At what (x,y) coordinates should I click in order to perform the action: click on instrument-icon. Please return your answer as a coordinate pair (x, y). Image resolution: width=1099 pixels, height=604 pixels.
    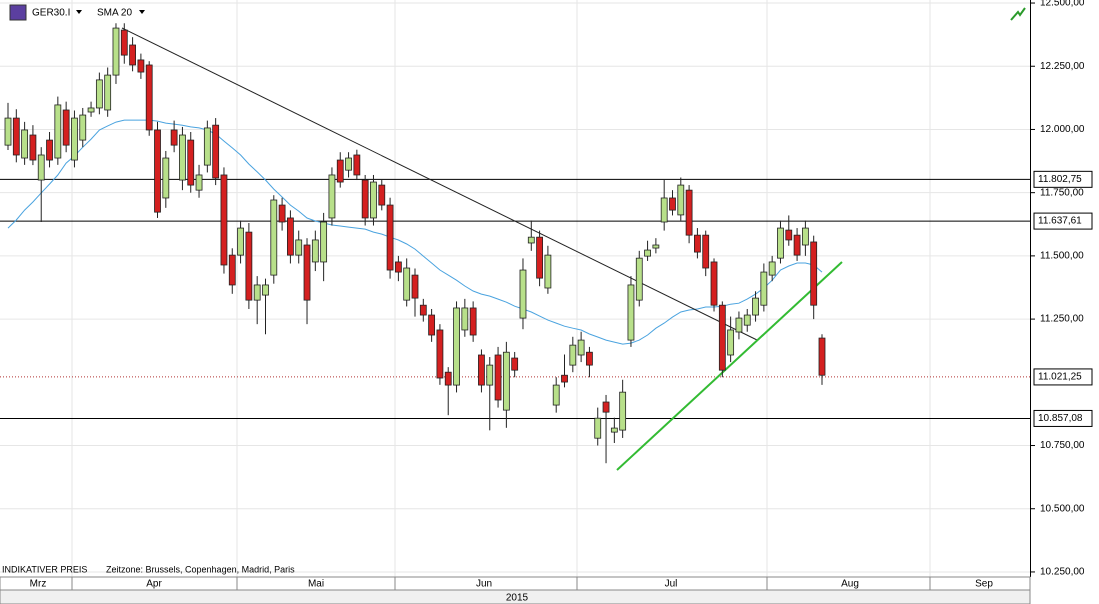
    Looking at the image, I should click on (18, 12).